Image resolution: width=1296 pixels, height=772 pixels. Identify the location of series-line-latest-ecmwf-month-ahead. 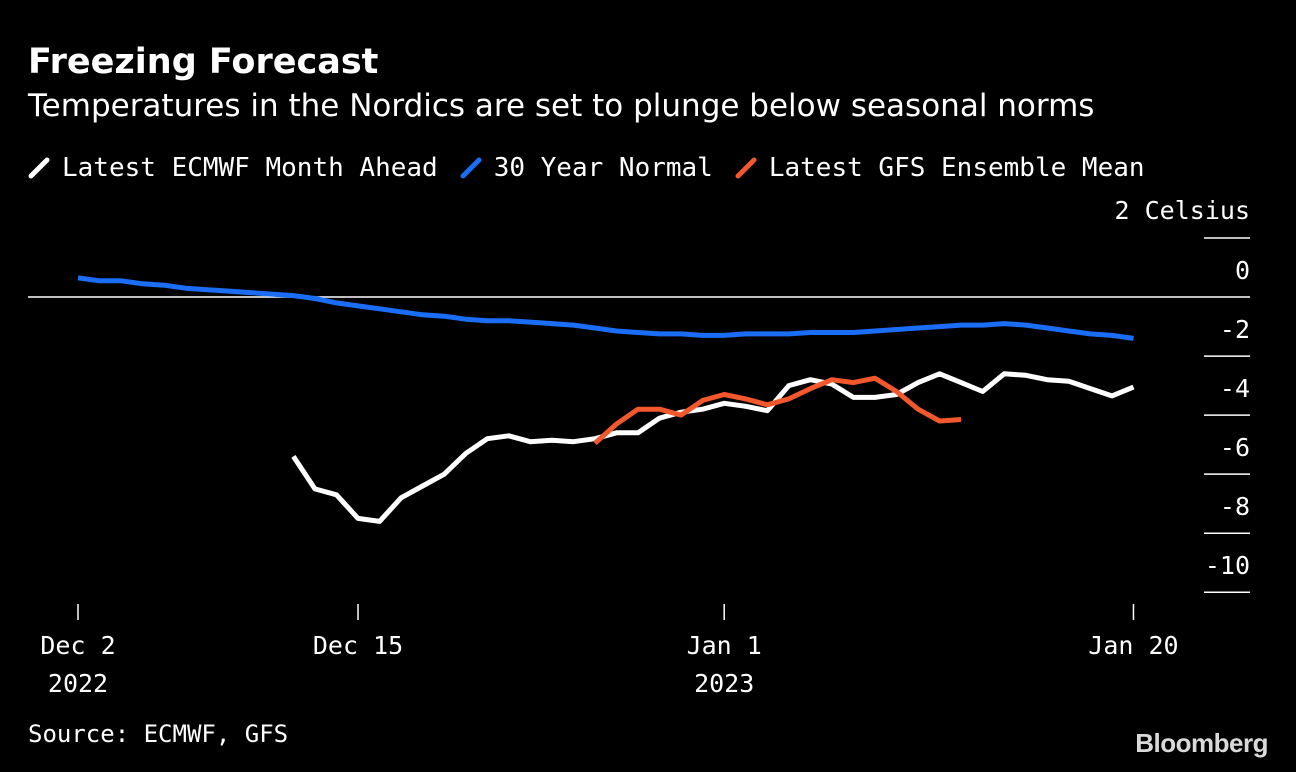
(713, 447).